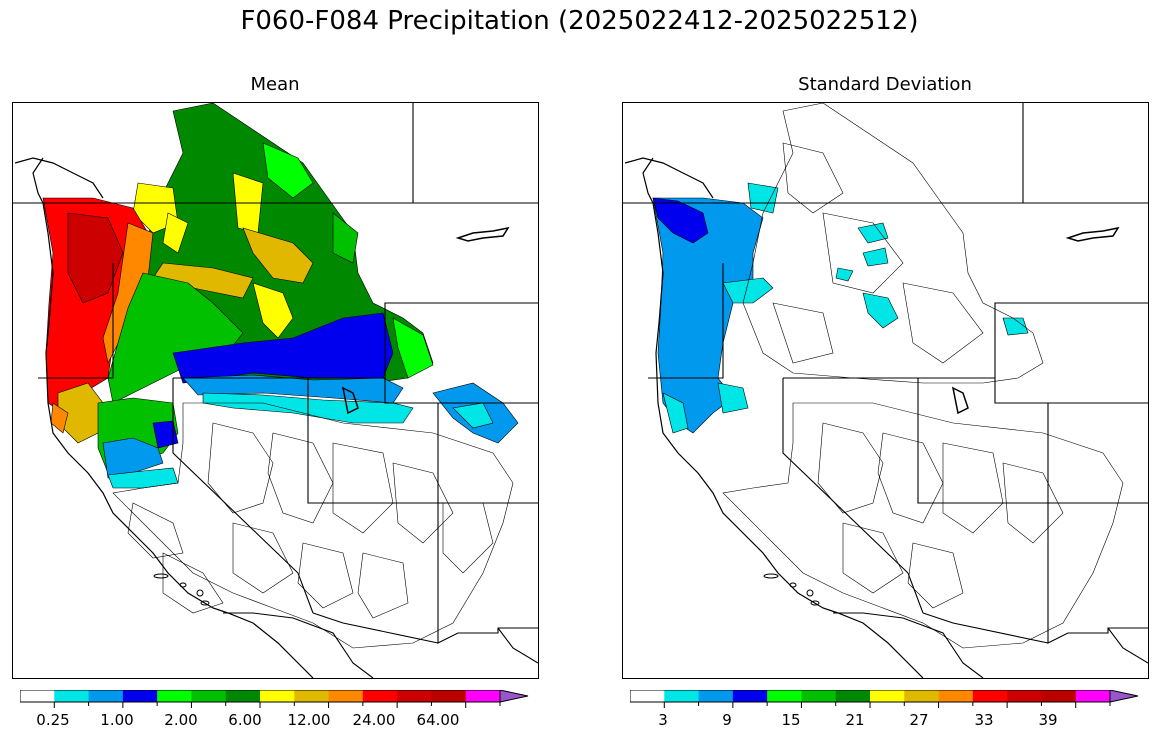  I want to click on std-tick-label: 9, so click(727, 720).